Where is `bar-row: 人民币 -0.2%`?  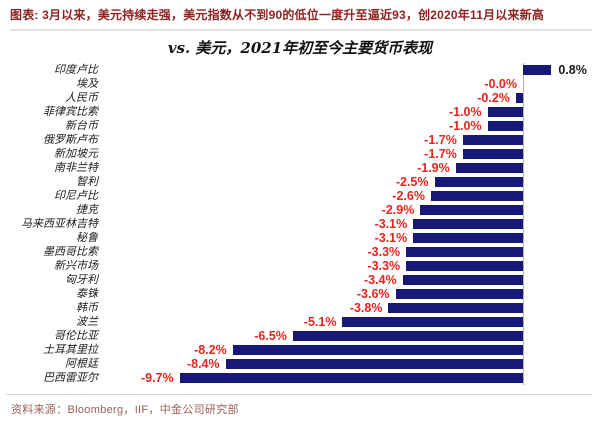 bar-row: 人民币 -0.2% is located at coordinates (300, 98).